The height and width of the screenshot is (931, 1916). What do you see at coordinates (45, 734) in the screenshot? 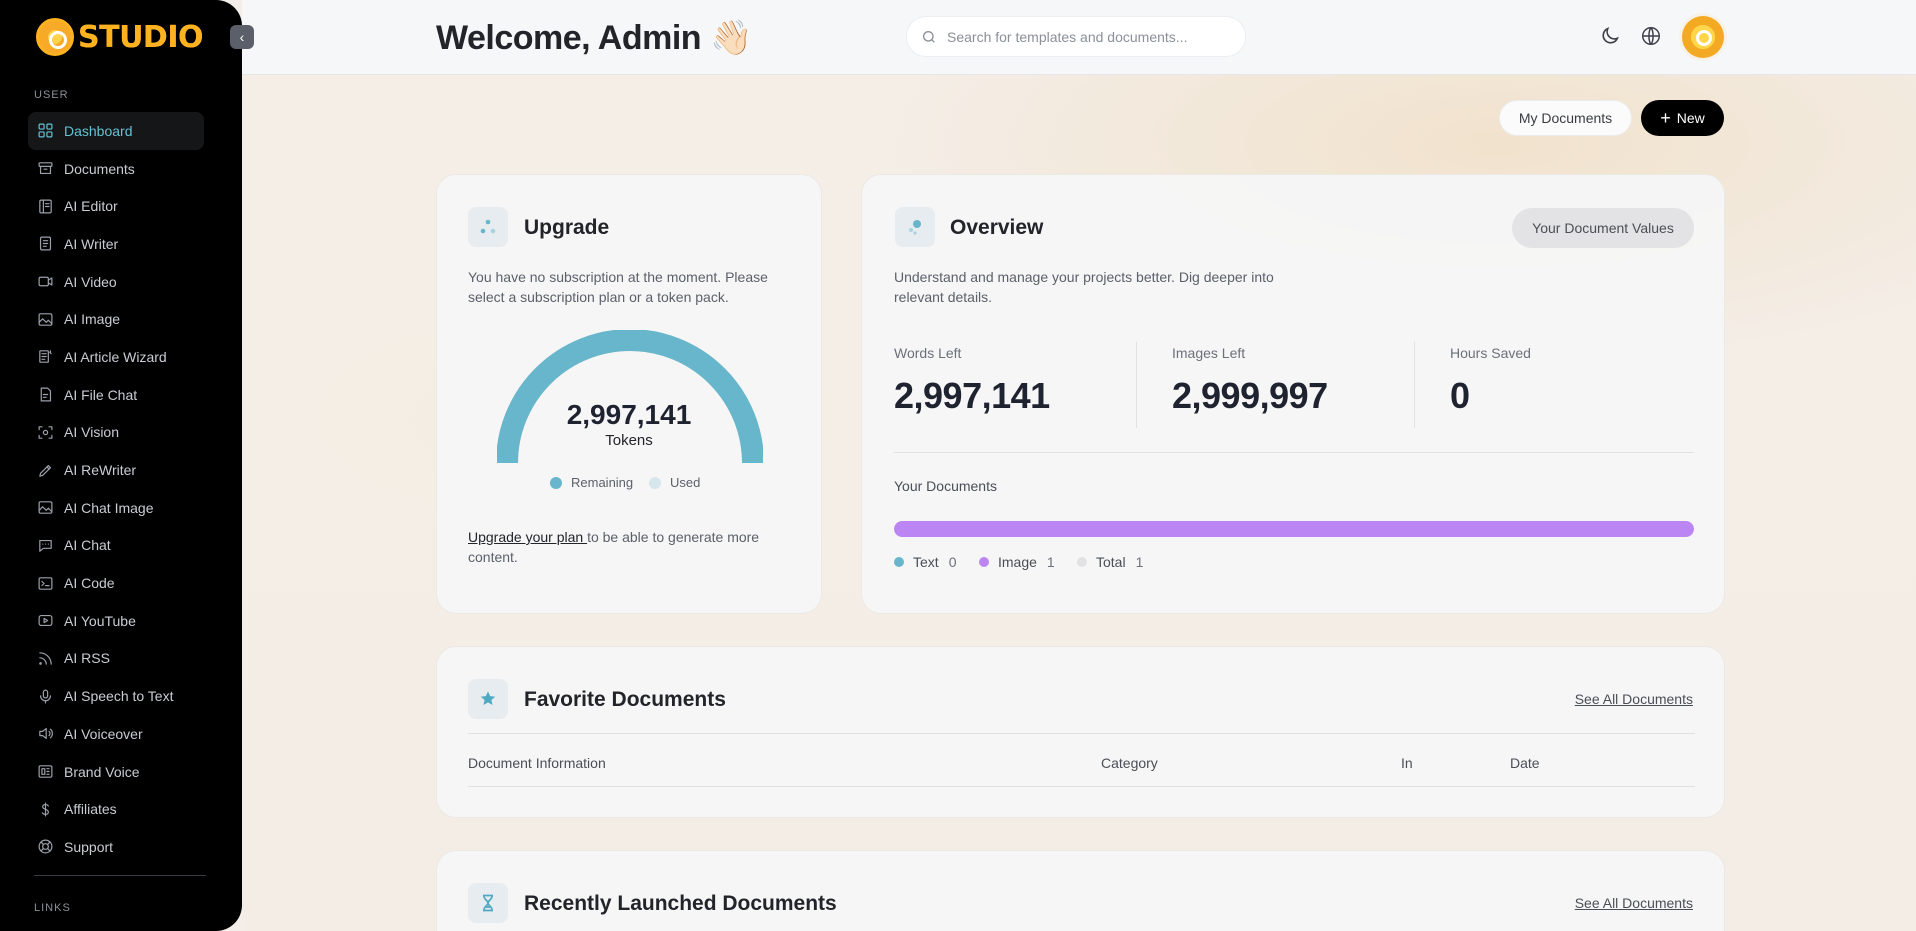
I see `volume-icon` at bounding box center [45, 734].